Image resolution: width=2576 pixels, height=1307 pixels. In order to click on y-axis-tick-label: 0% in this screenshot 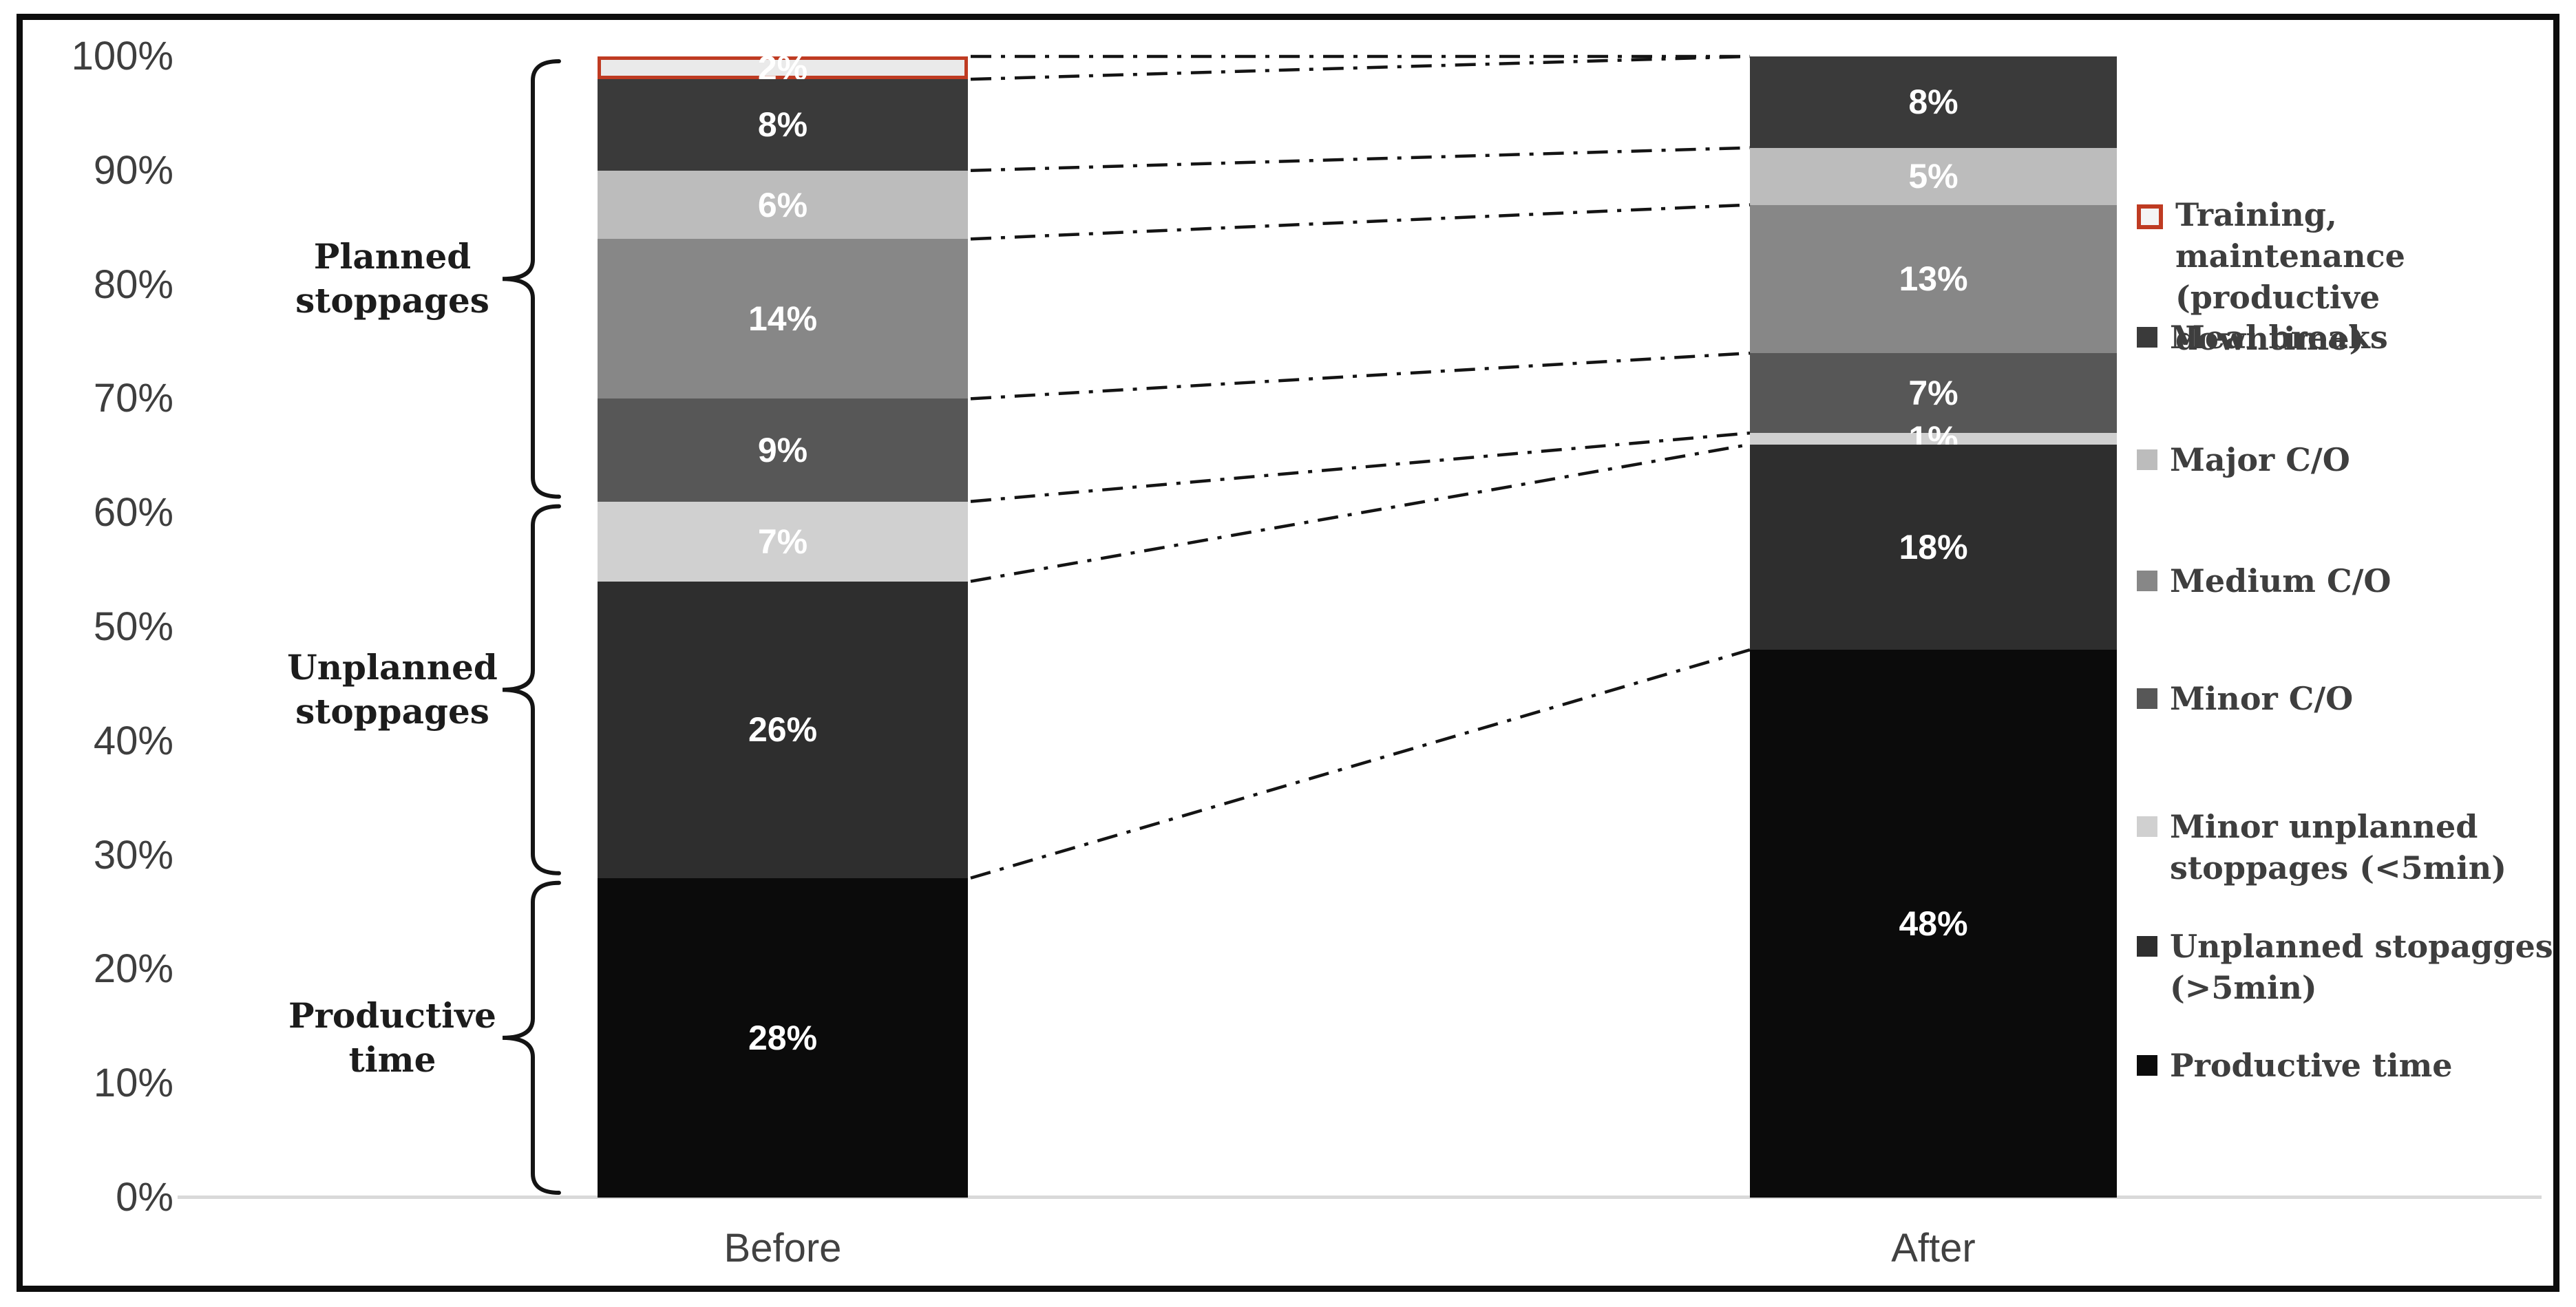, I will do `click(145, 1197)`.